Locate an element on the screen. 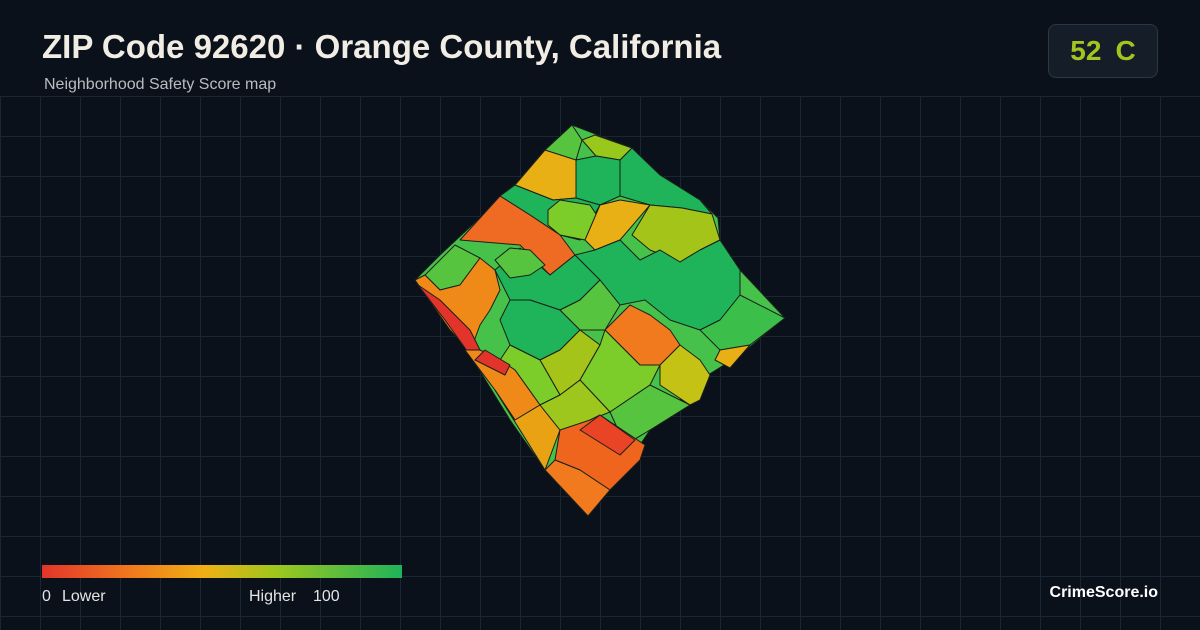  grade: C is located at coordinates (1125, 50).